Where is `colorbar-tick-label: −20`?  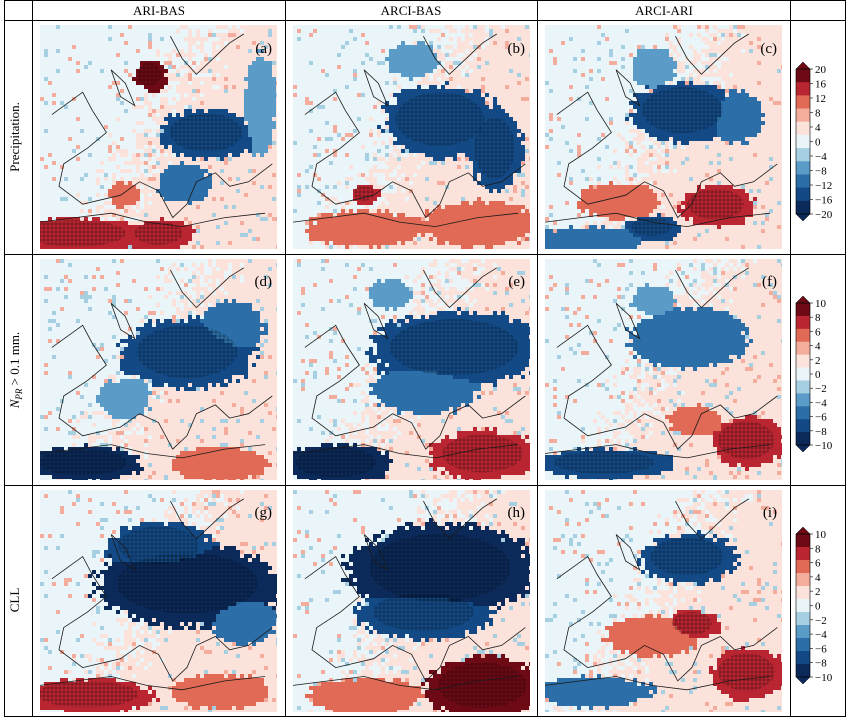
colorbar-tick-label: −20 is located at coordinates (824, 215).